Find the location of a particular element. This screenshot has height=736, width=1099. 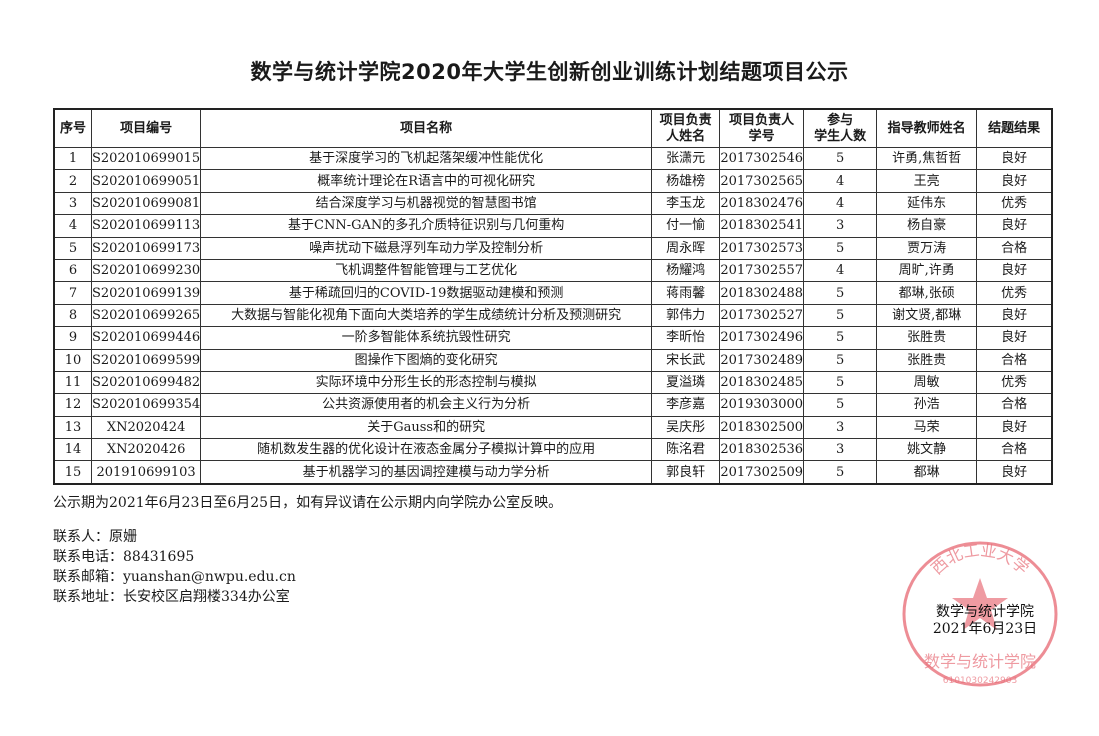

project-name-cell: 关于Gauss和的研究 is located at coordinates (426, 427).